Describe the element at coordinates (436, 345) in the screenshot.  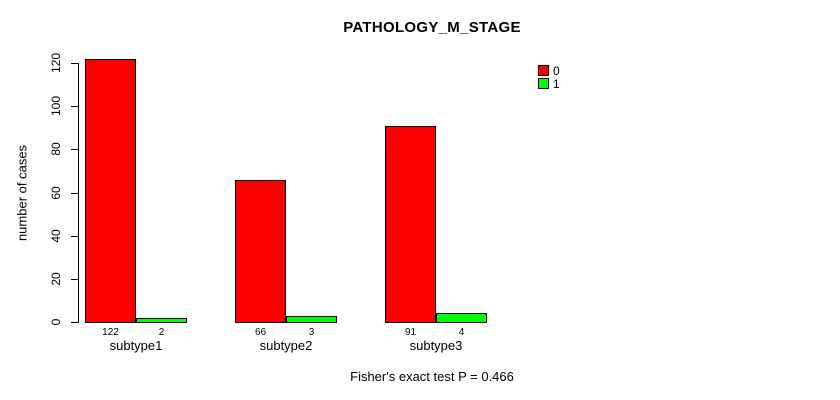
I see `category-label: subtype3` at that location.